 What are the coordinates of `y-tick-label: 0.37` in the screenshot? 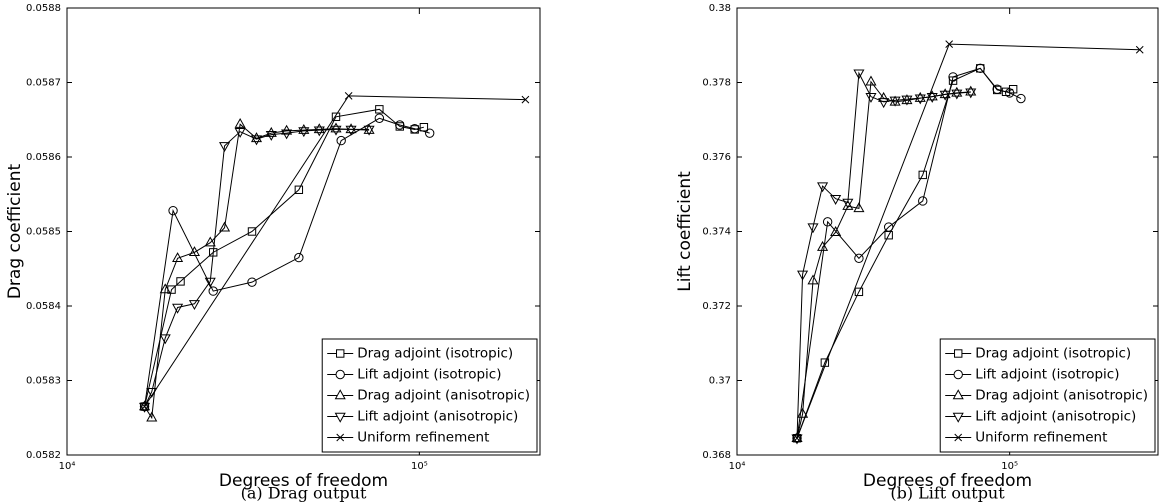 It's located at (720, 381).